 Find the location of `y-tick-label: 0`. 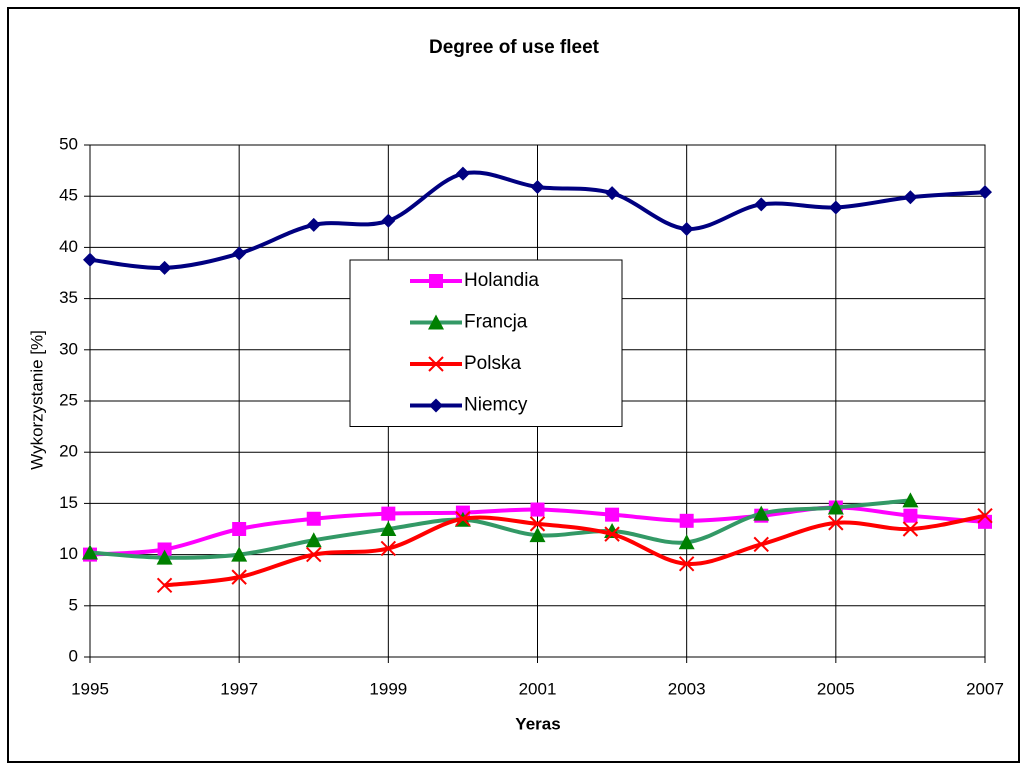

y-tick-label: 0 is located at coordinates (73, 655).